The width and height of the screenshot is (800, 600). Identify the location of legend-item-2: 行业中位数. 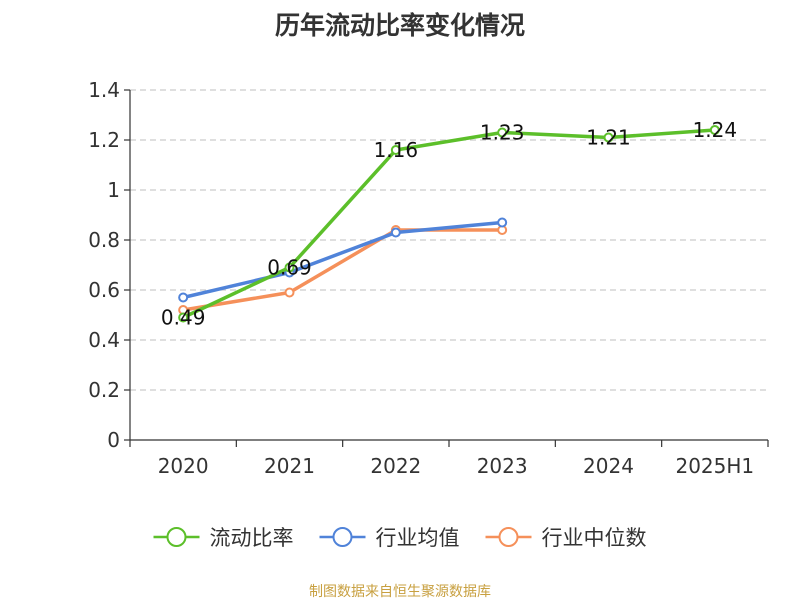
(566, 538).